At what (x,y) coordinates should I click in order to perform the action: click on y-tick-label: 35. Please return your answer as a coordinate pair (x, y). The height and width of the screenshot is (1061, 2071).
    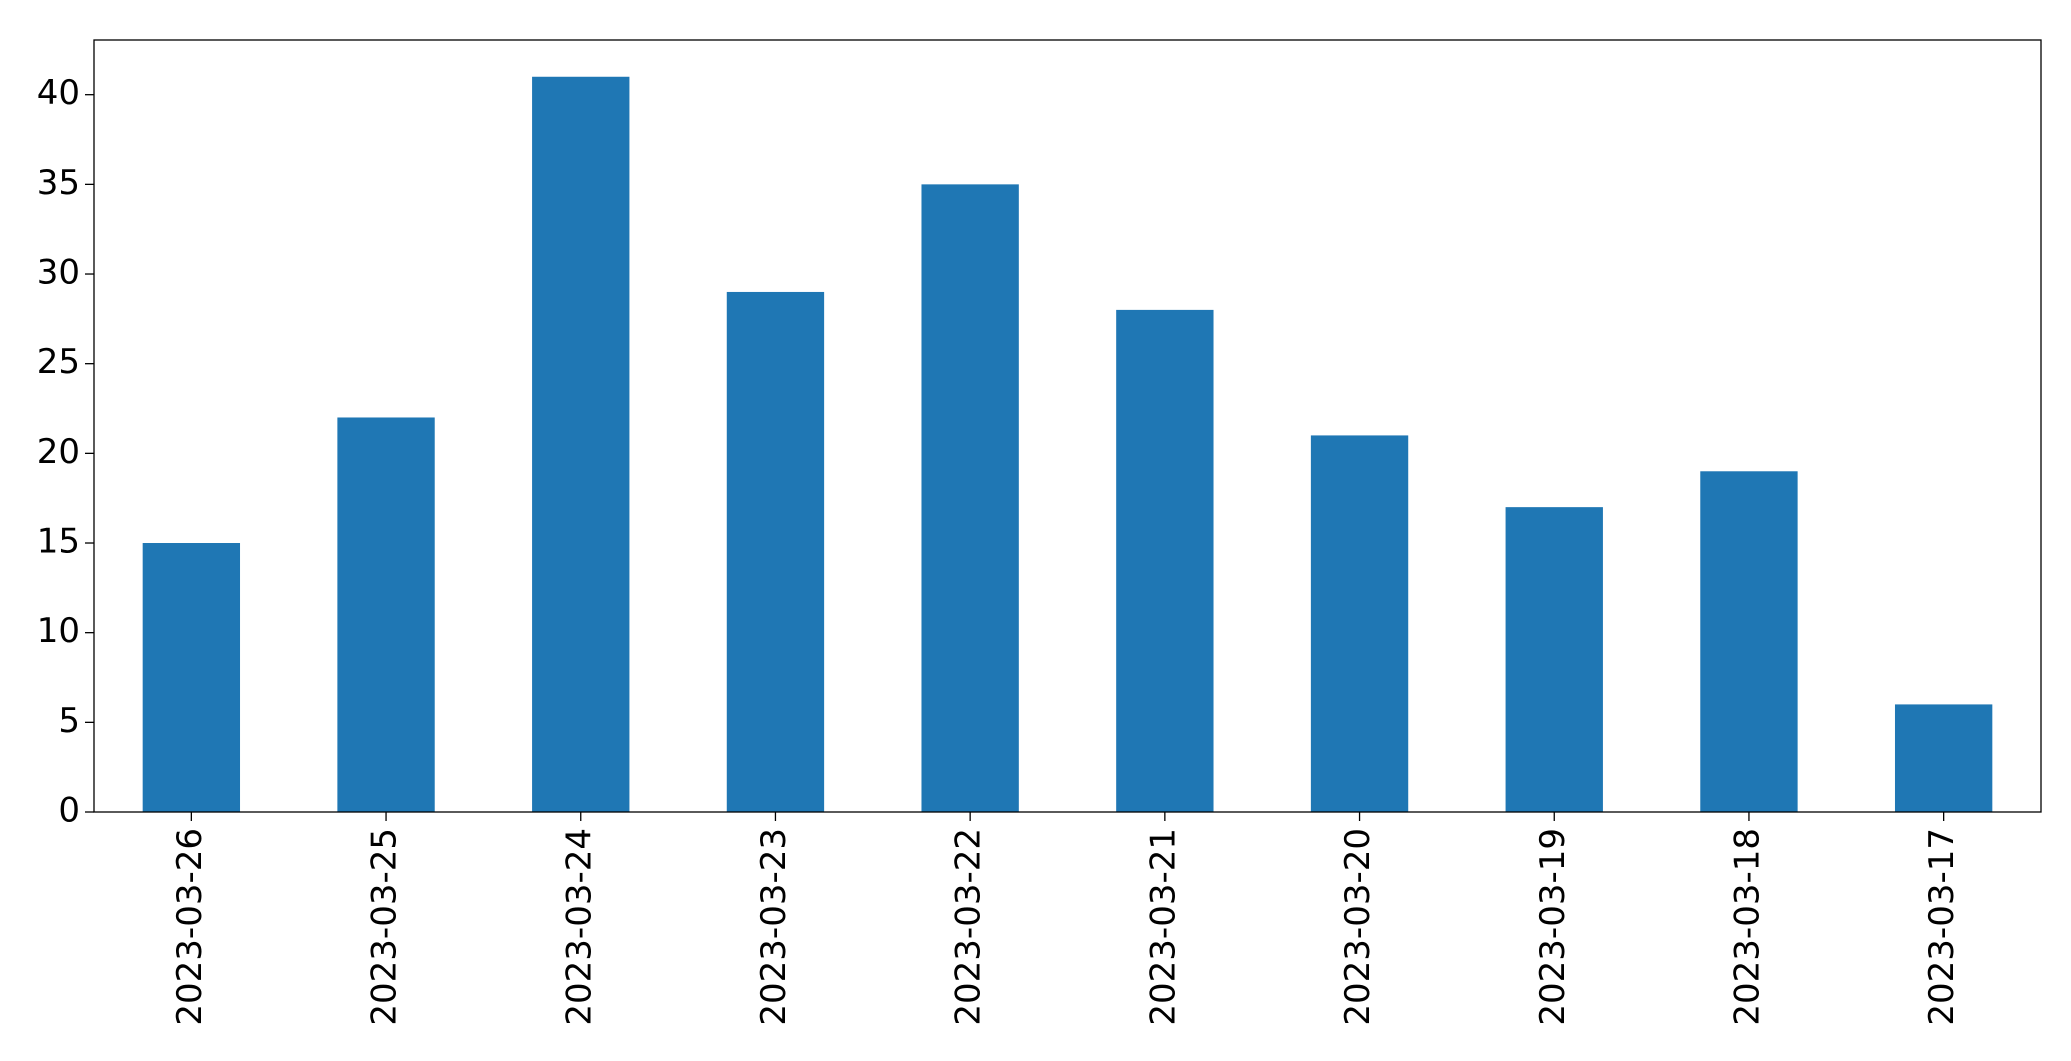
    Looking at the image, I should click on (58, 183).